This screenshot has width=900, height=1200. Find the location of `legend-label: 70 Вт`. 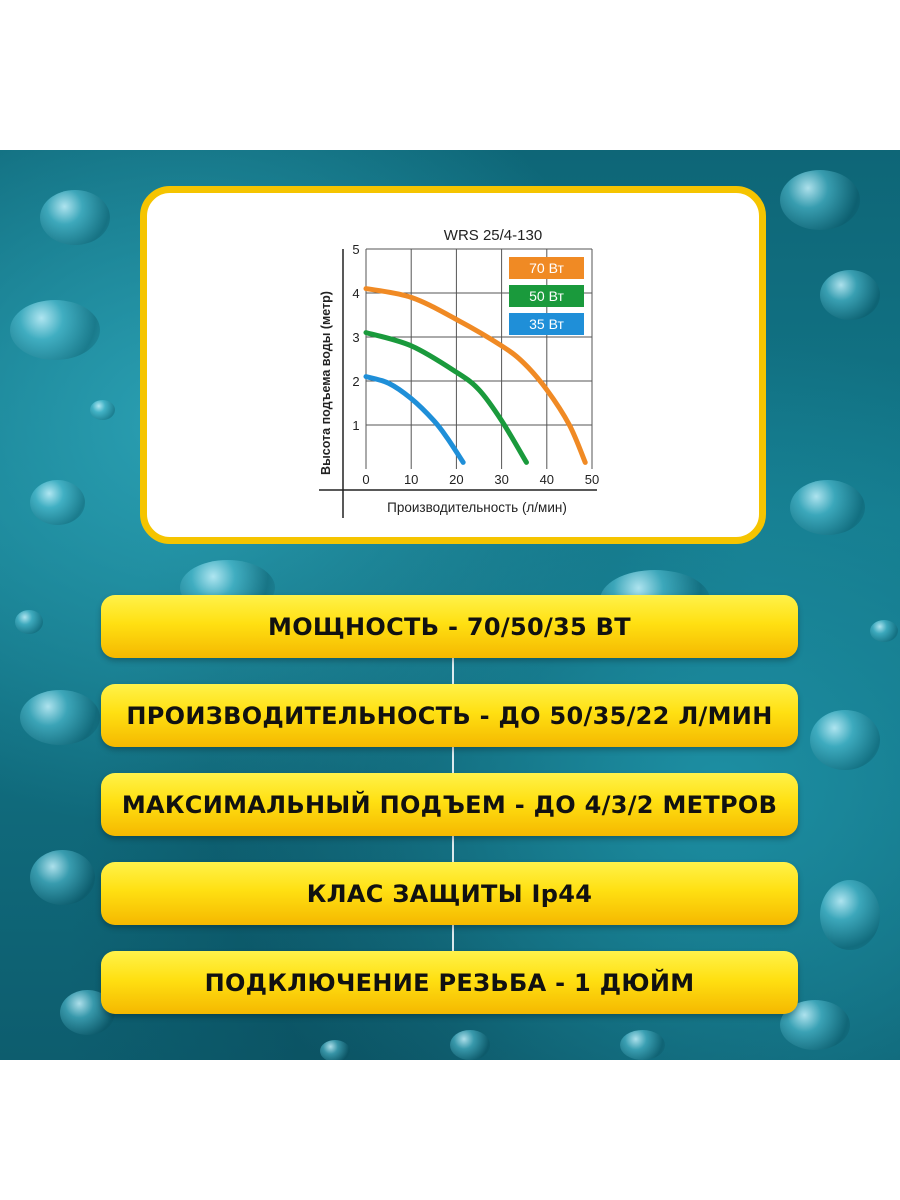

legend-label: 70 Вт is located at coordinates (546, 268).